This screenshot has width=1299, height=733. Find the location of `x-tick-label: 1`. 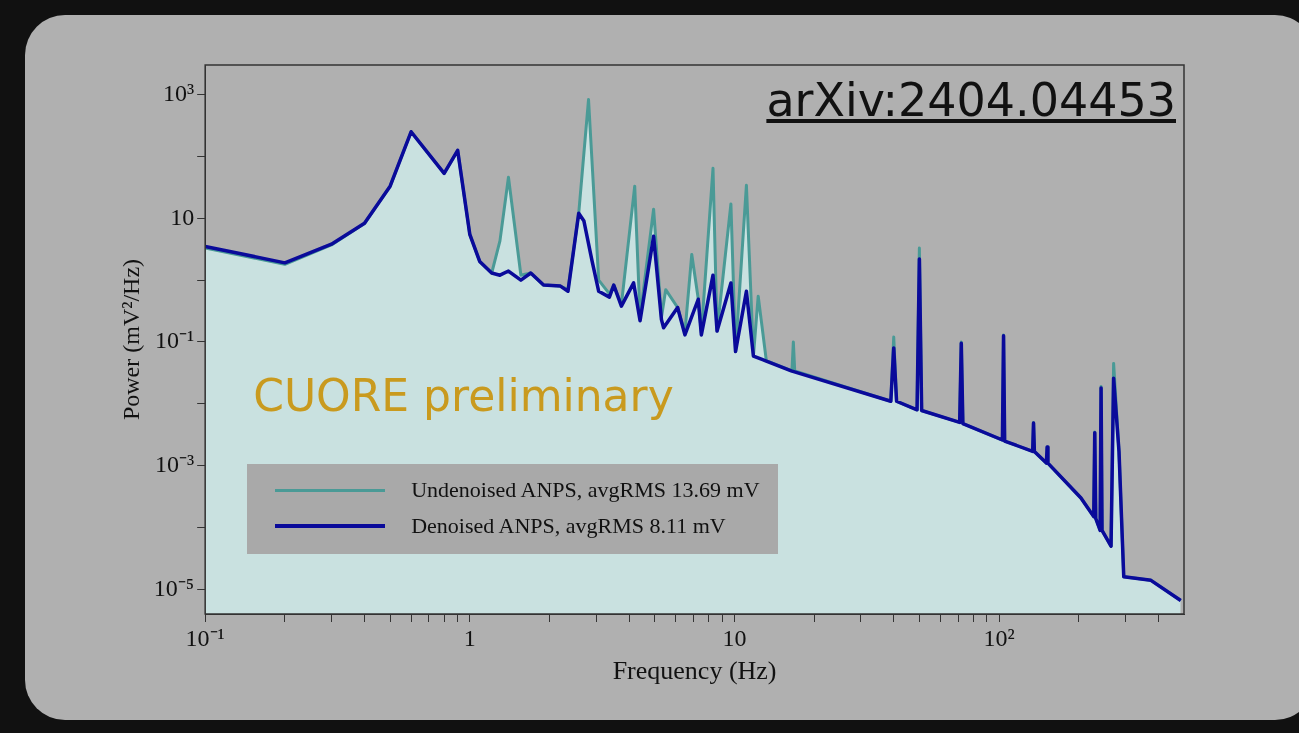

x-tick-label: 1 is located at coordinates (469, 637).